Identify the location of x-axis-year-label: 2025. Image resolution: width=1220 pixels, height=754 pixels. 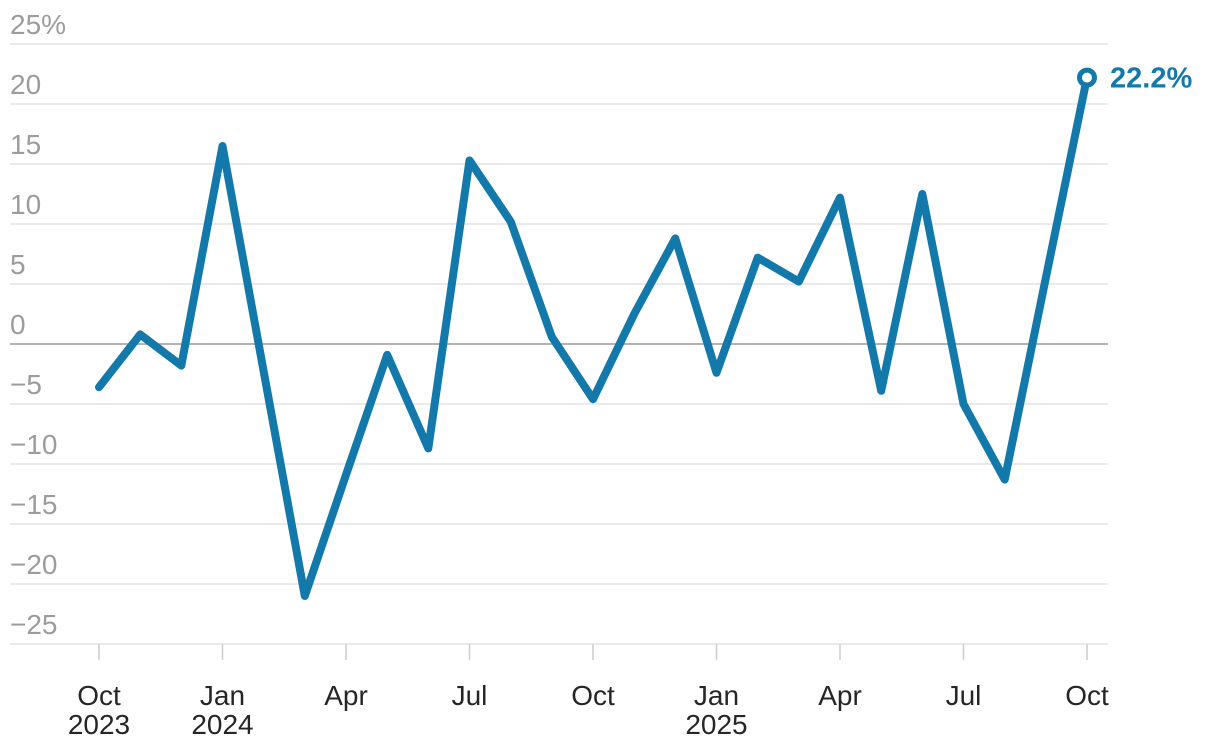
(716, 724).